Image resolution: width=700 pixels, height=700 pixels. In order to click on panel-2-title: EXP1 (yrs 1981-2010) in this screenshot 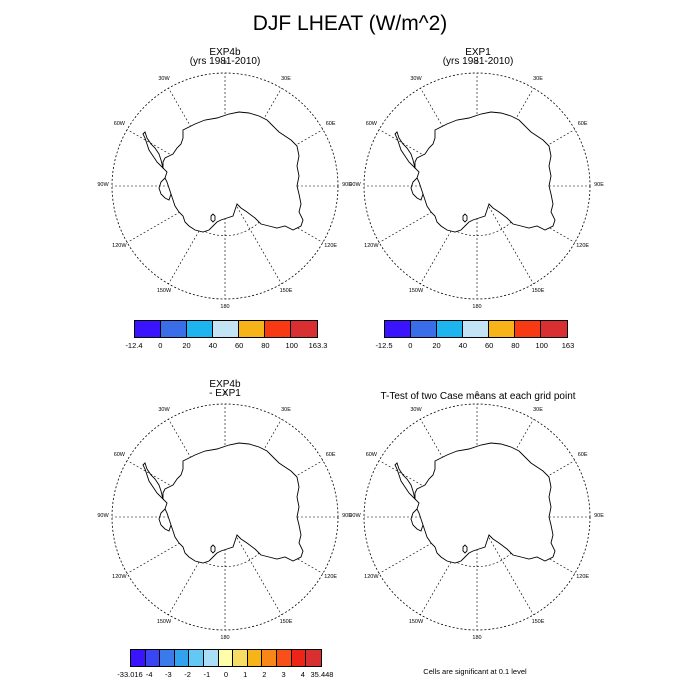, I will do `click(478, 57)`.